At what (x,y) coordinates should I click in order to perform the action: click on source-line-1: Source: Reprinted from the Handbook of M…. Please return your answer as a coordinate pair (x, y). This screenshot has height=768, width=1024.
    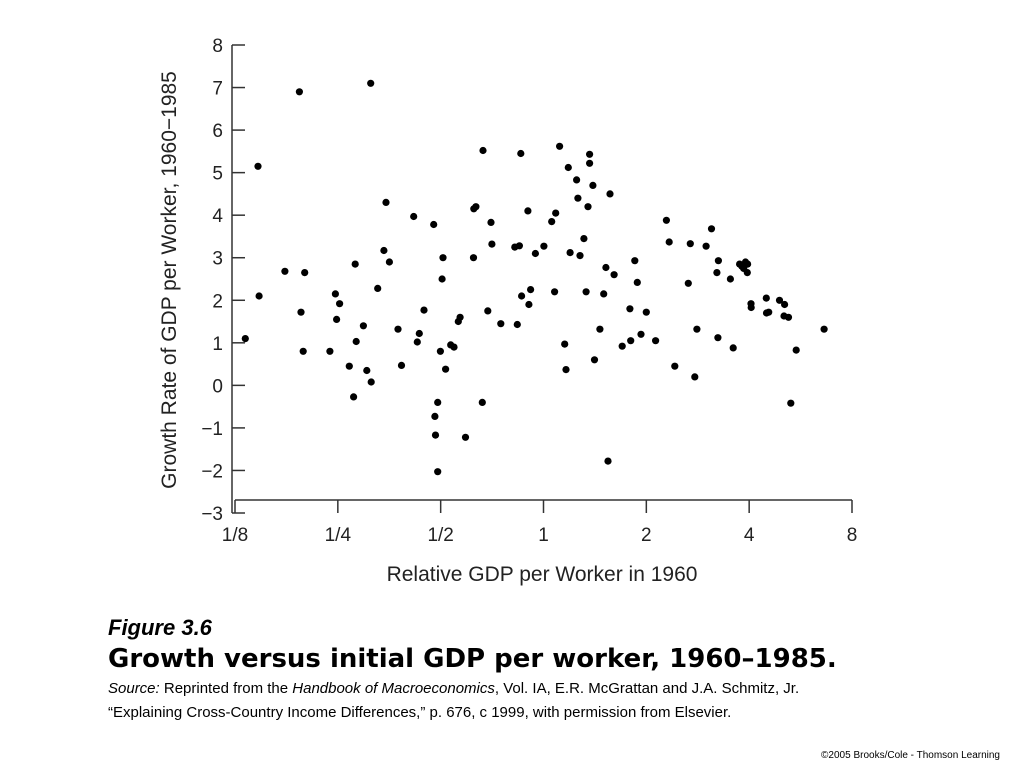
    Looking at the image, I should click on (548, 689).